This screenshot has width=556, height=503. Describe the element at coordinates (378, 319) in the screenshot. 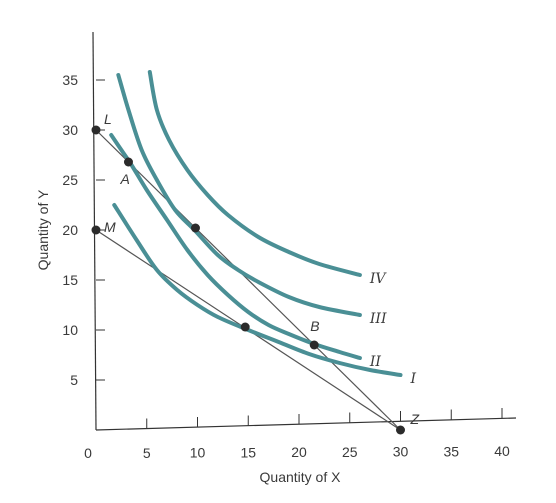

I see `curve-label-III: III` at that location.